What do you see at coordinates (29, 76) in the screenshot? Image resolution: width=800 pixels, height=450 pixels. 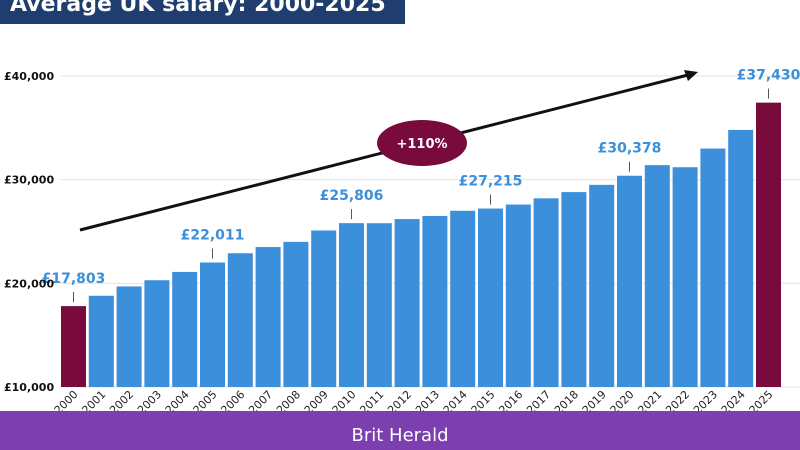 I see `y-tick-label: £40,000` at bounding box center [29, 76].